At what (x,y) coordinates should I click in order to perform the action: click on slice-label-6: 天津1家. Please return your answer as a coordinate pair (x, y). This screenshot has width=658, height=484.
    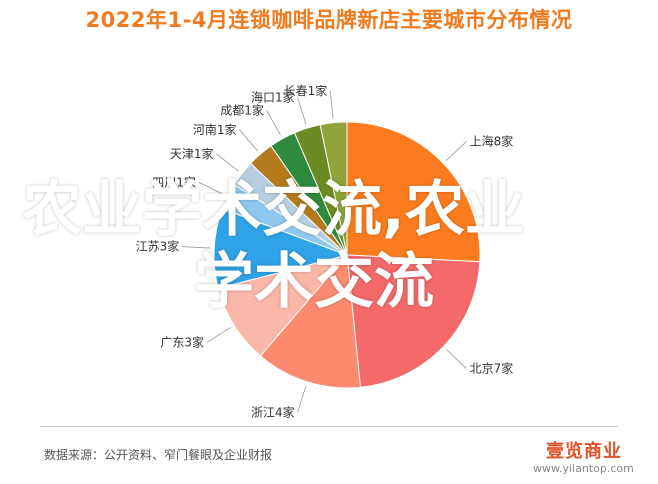
    Looking at the image, I should click on (192, 153).